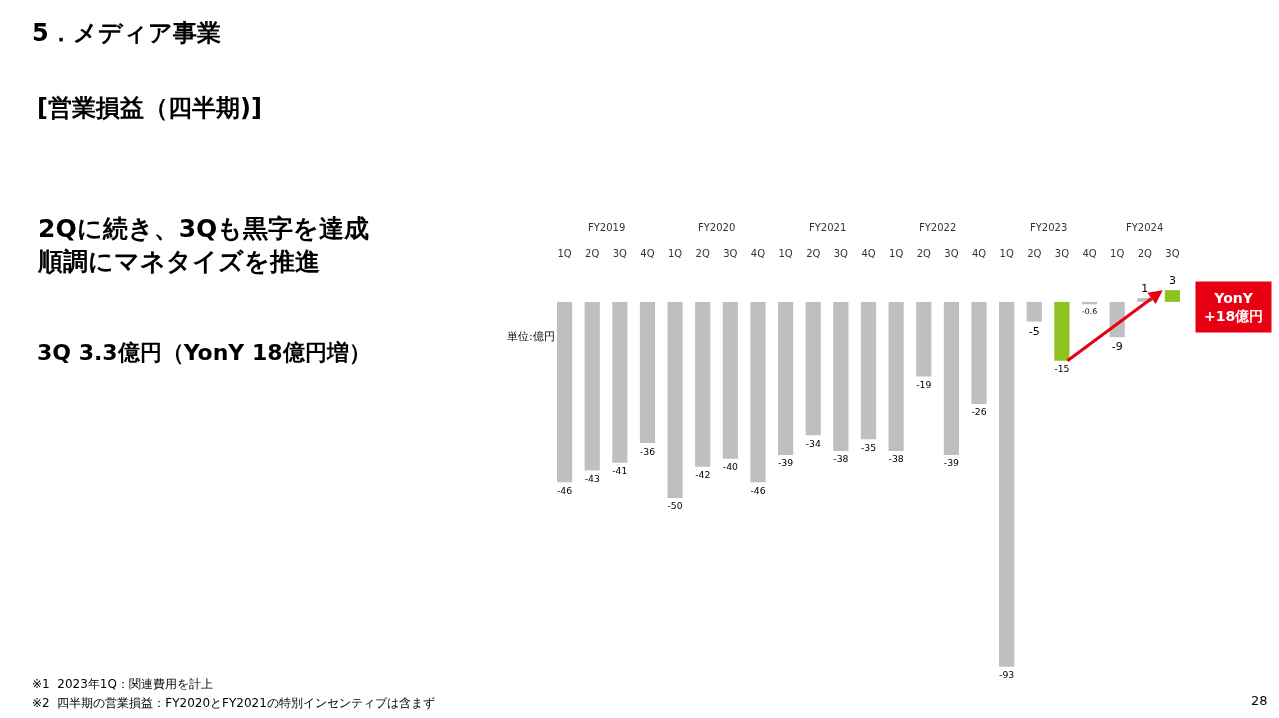 This screenshot has width=1279, height=718. Describe the element at coordinates (592, 479) in the screenshot. I see `data-label: -43` at that location.